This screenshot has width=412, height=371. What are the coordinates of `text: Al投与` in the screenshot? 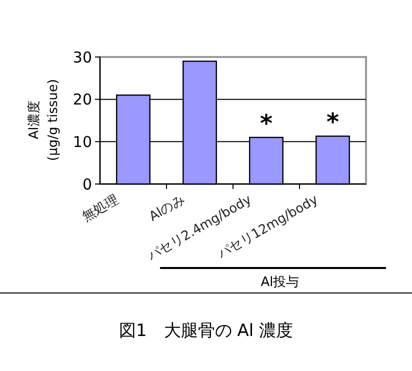 It's located at (280, 282).